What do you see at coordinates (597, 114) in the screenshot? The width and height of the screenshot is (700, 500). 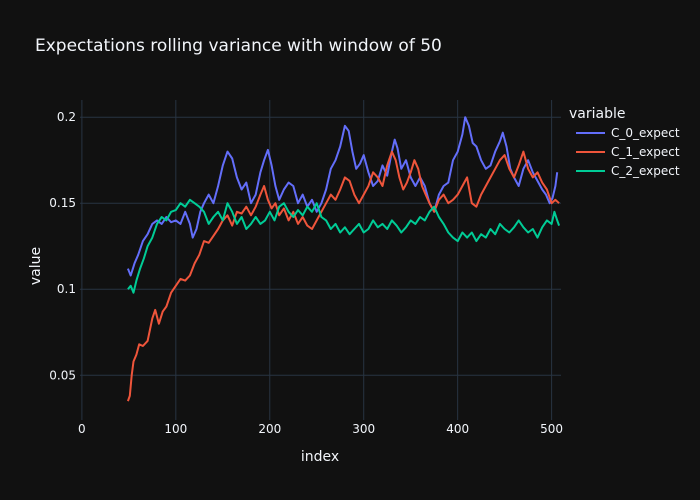 I see `legend-title: variable` at bounding box center [597, 114].